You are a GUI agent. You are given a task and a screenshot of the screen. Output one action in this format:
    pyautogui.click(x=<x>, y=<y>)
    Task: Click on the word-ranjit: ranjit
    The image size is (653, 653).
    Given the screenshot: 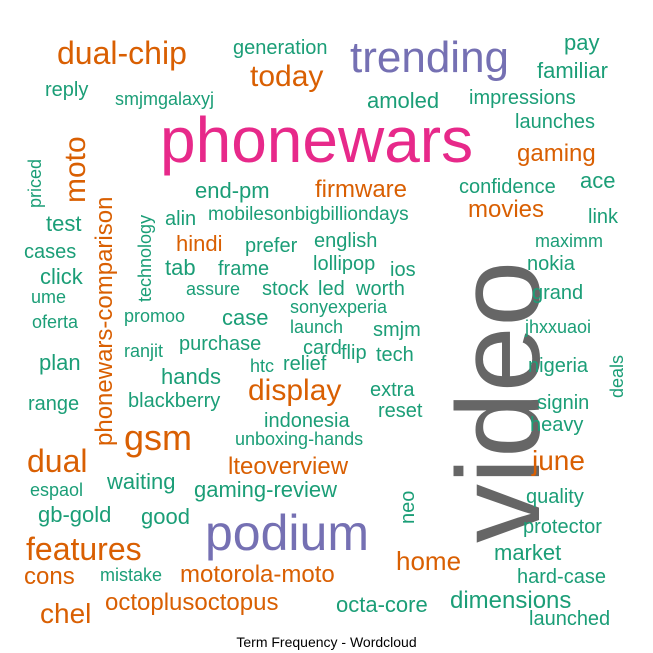 What is the action you would take?
    pyautogui.click(x=144, y=351)
    